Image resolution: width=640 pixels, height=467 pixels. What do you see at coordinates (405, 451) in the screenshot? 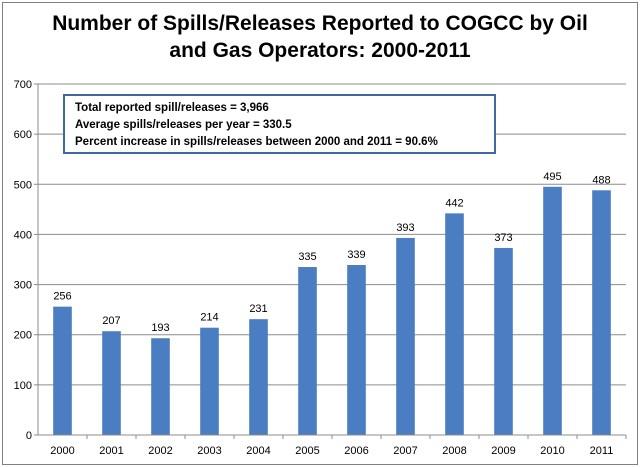
I see `x-tick-label: 2007` at bounding box center [405, 451].